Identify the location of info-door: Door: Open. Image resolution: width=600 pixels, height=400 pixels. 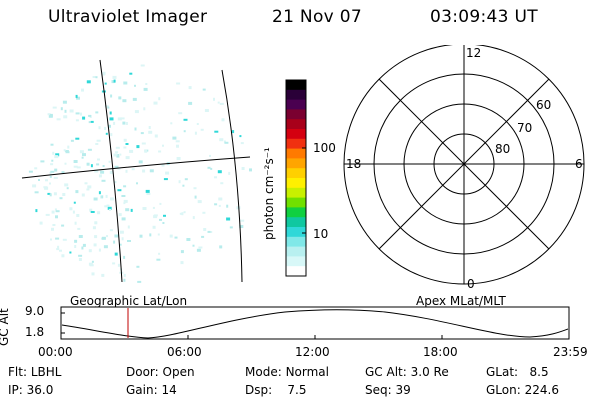
(160, 372).